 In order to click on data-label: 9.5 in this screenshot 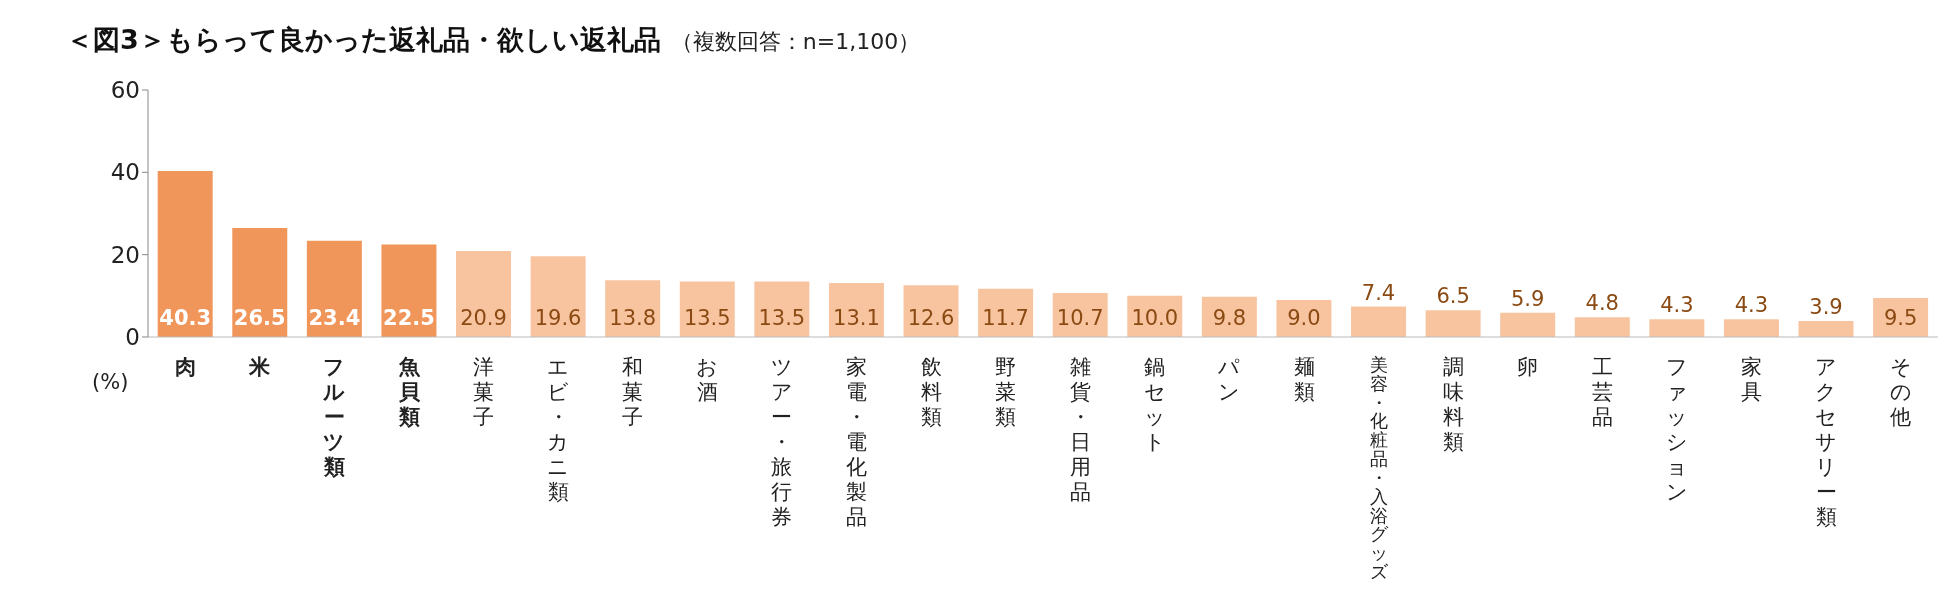, I will do `click(1900, 318)`.